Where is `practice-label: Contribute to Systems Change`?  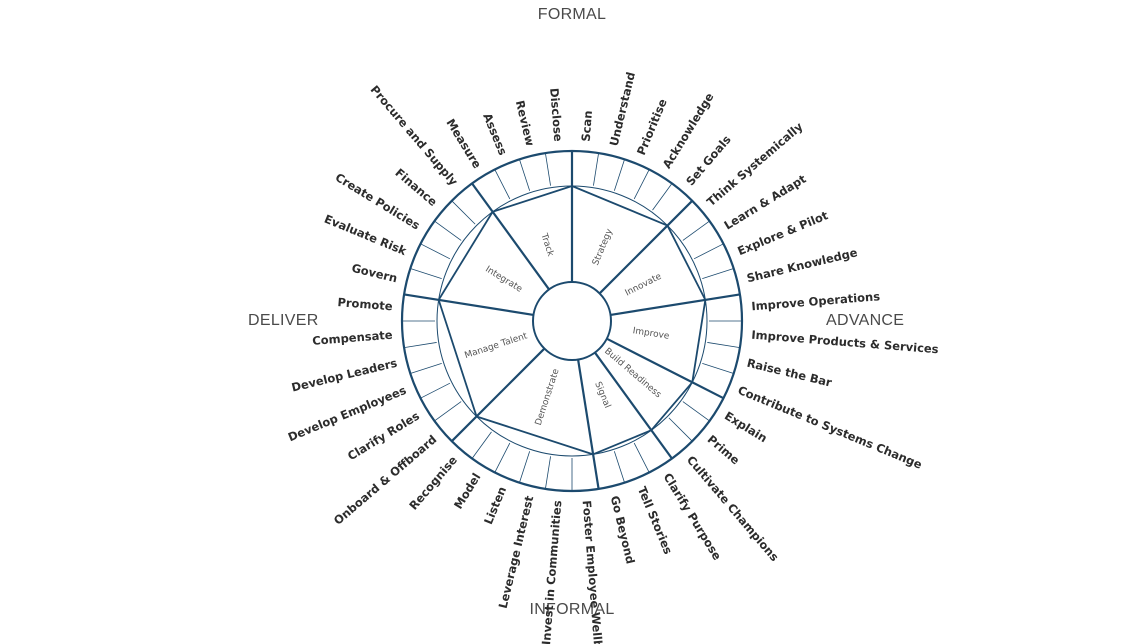
practice-label: Contribute to Systems Change is located at coordinates (830, 427).